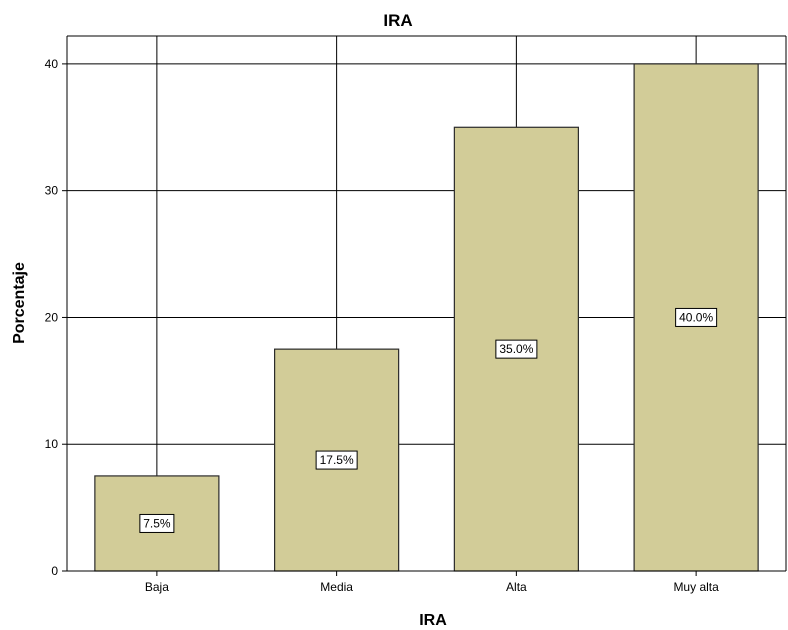 The height and width of the screenshot is (630, 788). I want to click on data-label-text: 35.0%, so click(516, 349).